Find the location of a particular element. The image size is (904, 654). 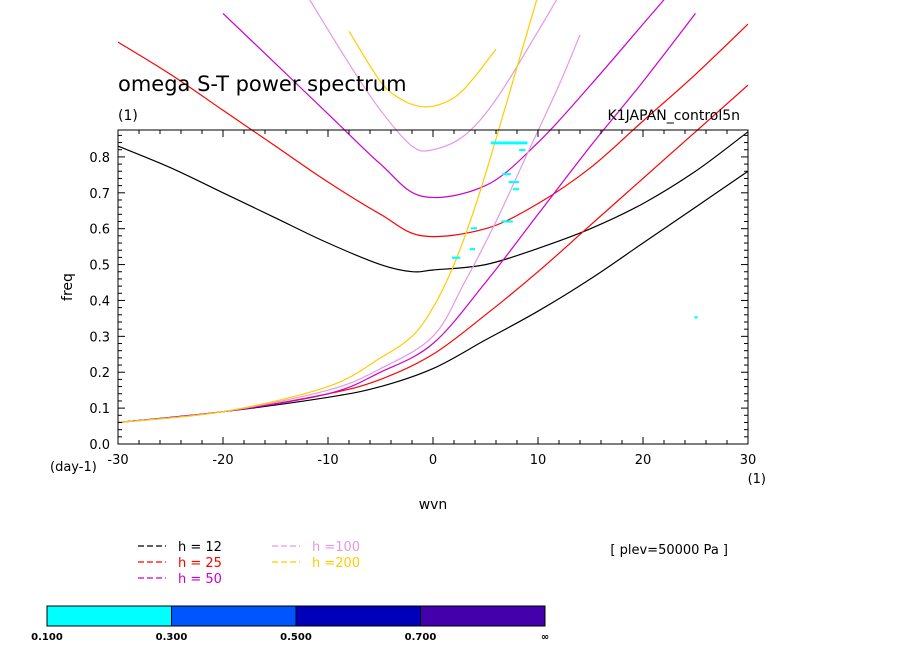

y-tick-label: 0.8 is located at coordinates (99, 158).